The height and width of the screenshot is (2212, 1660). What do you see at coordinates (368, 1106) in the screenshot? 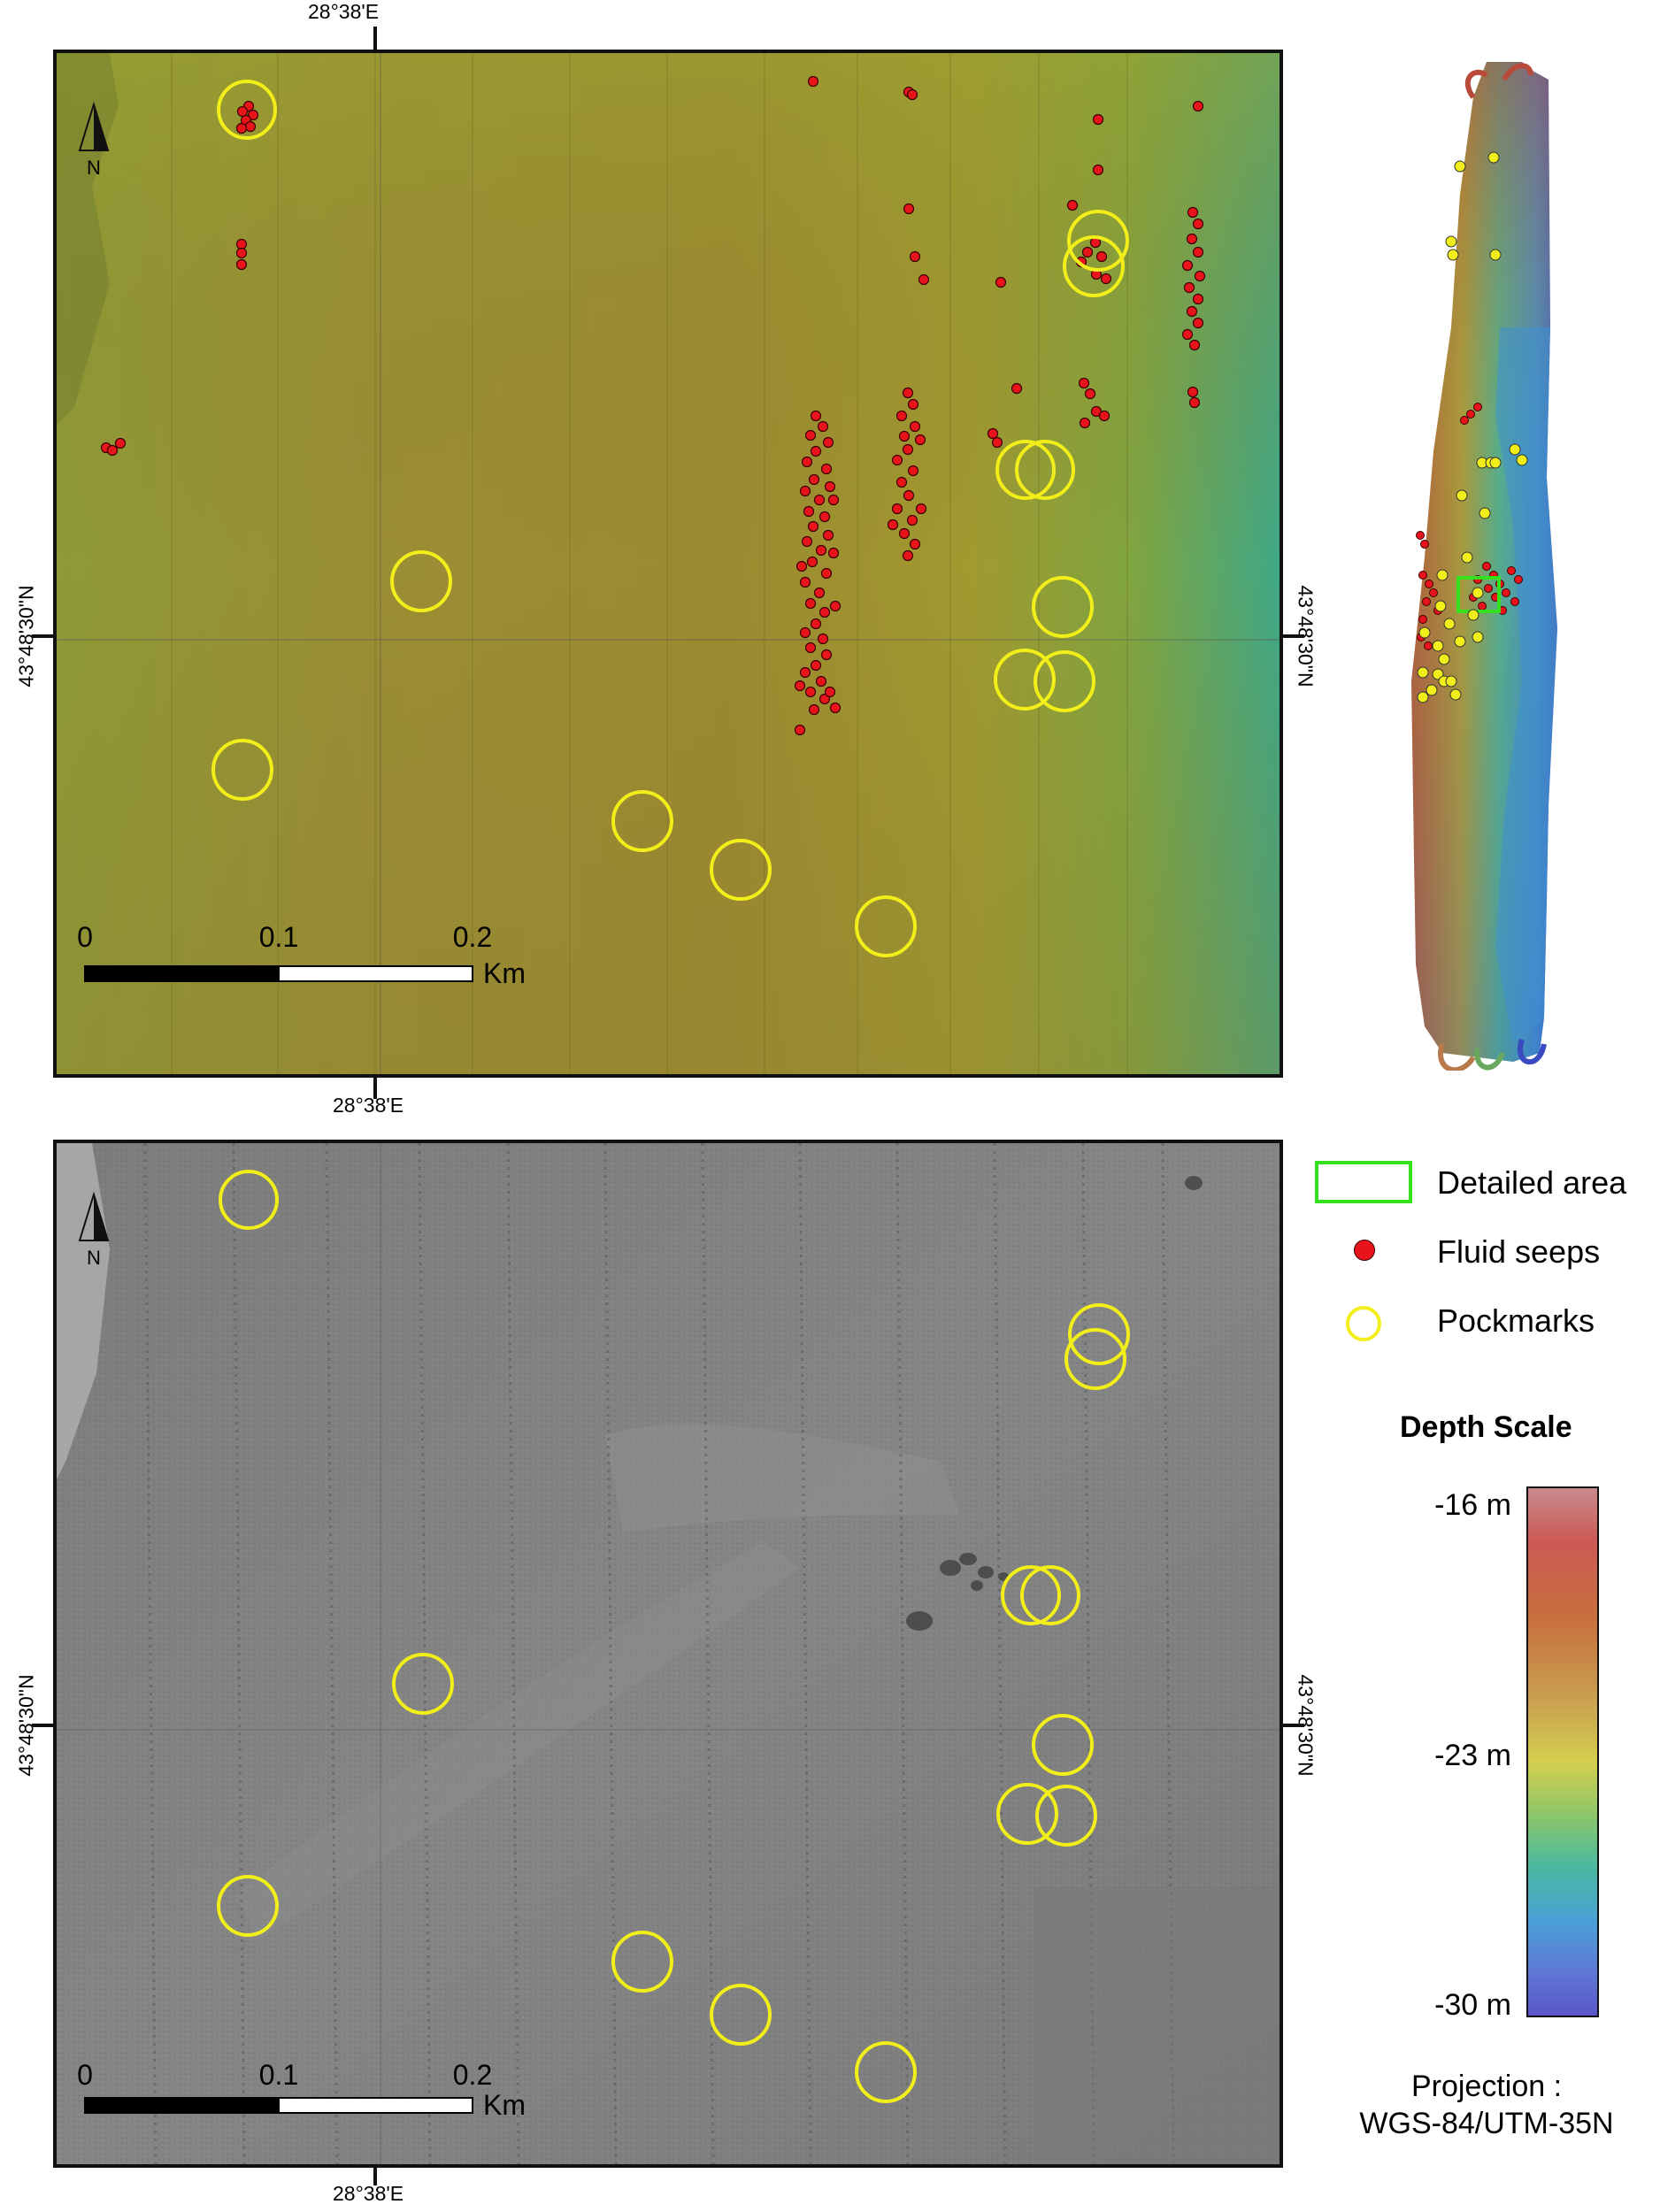
I see `top-map-longitude-label-bottom: 28°38'E` at bounding box center [368, 1106].